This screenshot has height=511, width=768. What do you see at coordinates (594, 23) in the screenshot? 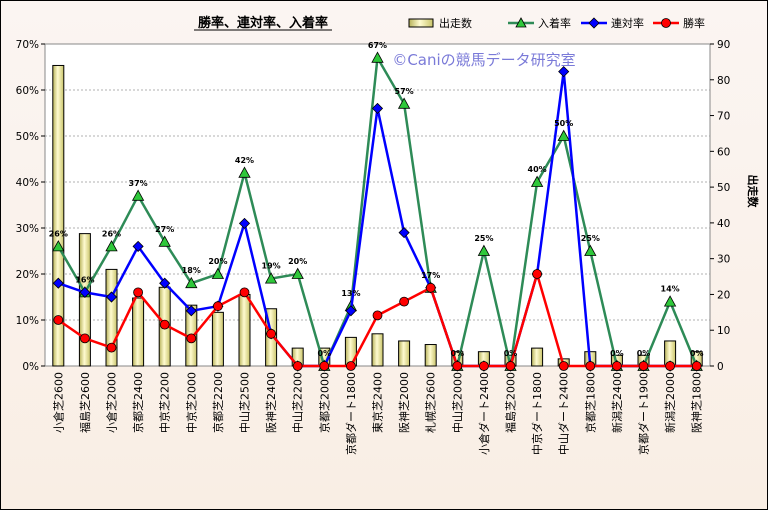
I see `legend-marker` at bounding box center [594, 23].